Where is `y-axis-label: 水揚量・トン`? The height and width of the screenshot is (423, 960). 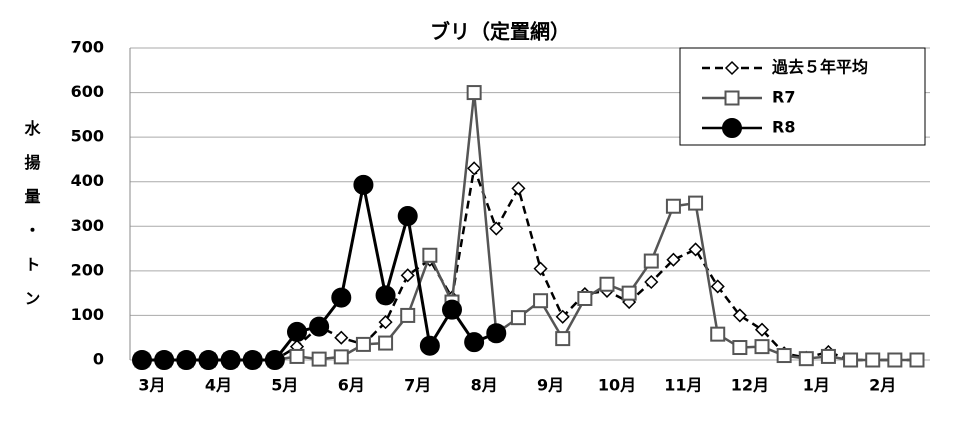 y-axis-label: 水揚量・トン is located at coordinates (31, 221).